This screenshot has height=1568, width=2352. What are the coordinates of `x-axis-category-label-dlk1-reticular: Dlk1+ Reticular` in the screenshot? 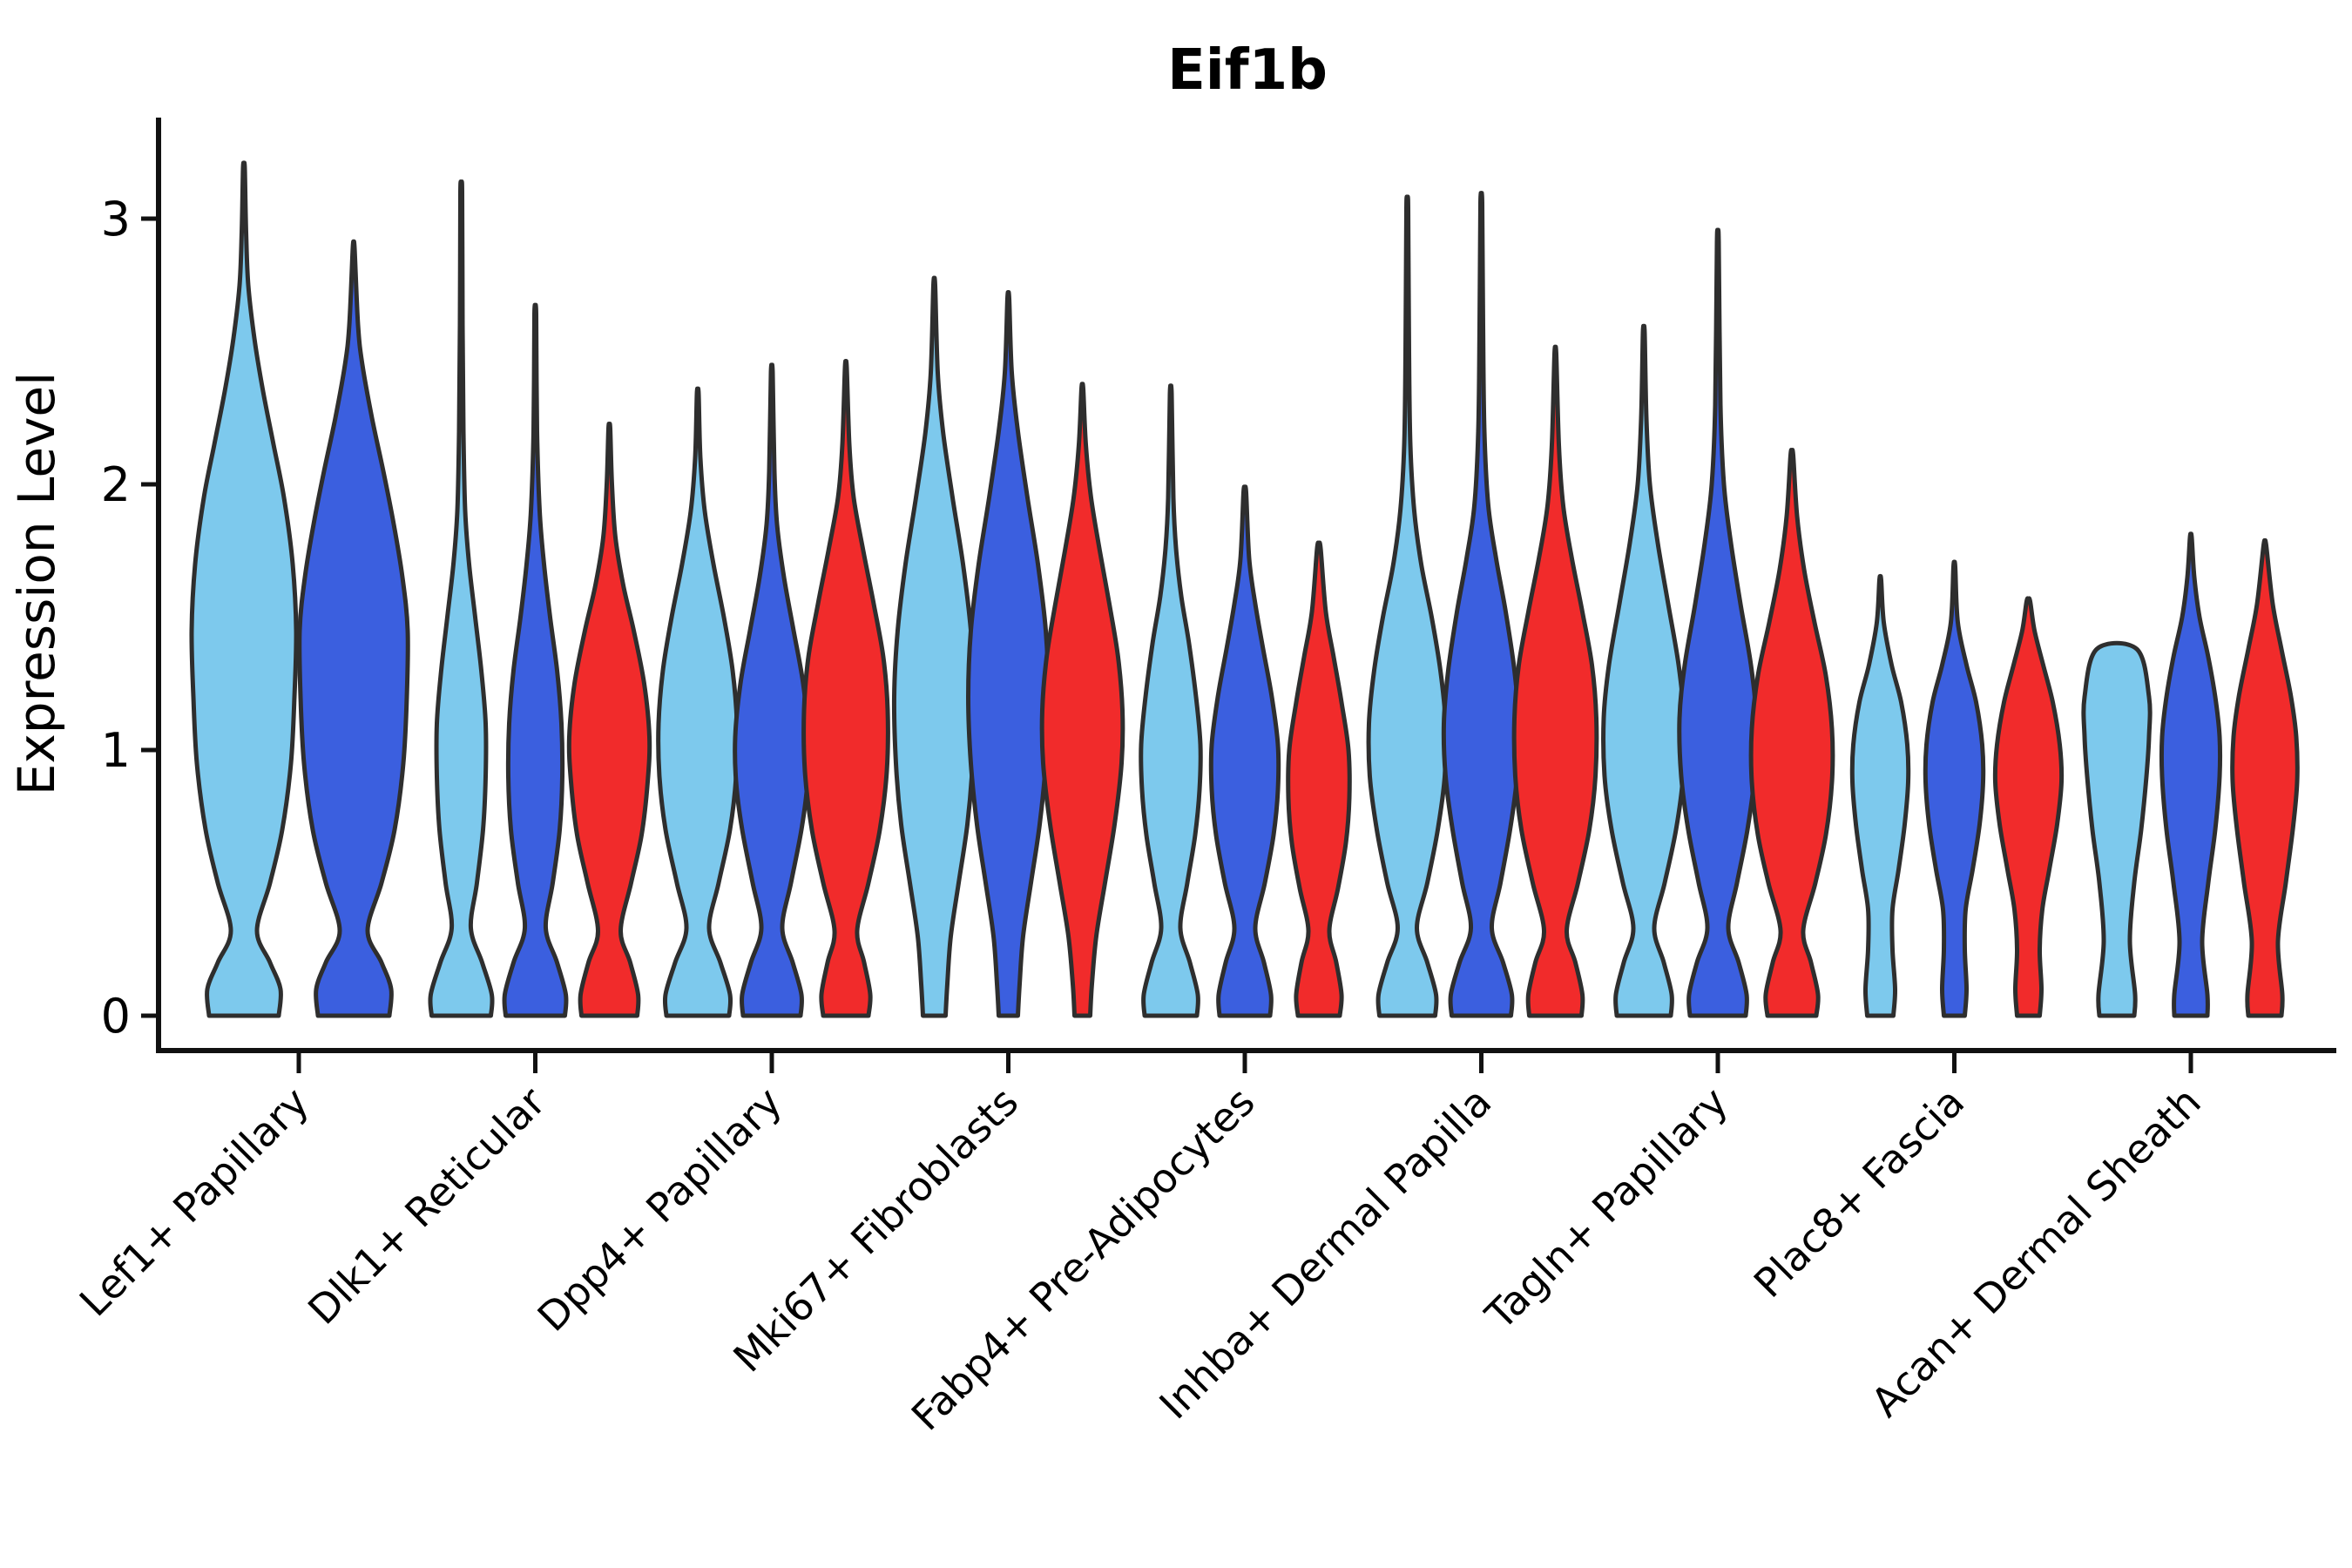 It's located at (426, 1206).